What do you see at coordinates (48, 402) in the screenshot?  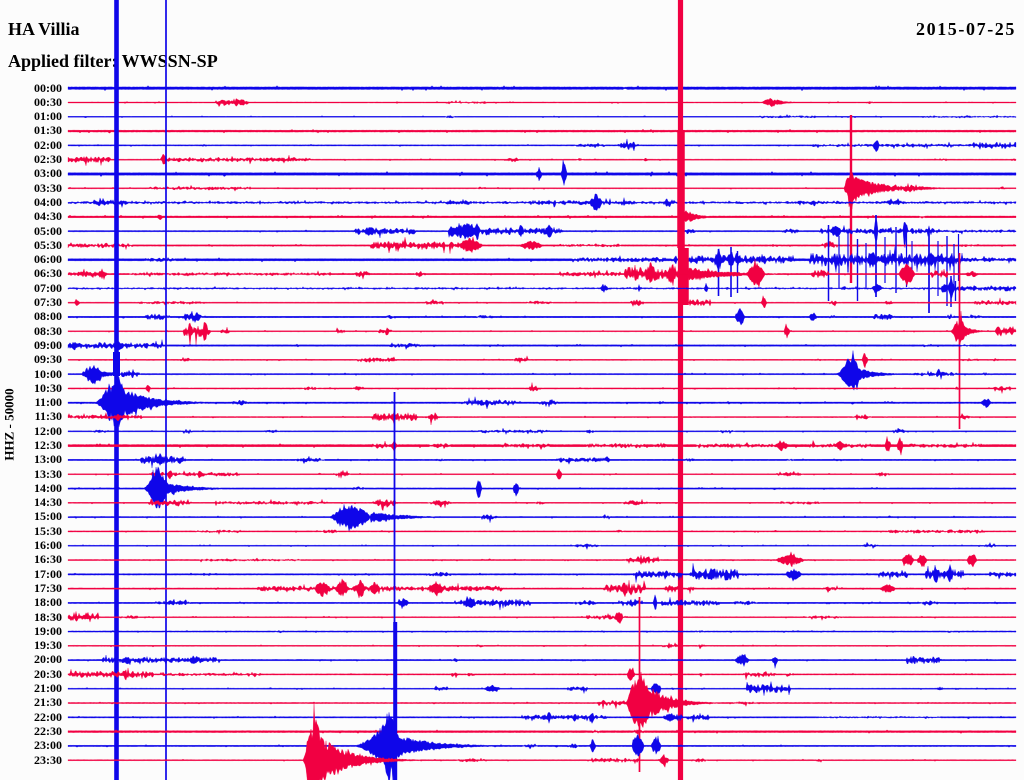 I see `time-label: 11:00` at bounding box center [48, 402].